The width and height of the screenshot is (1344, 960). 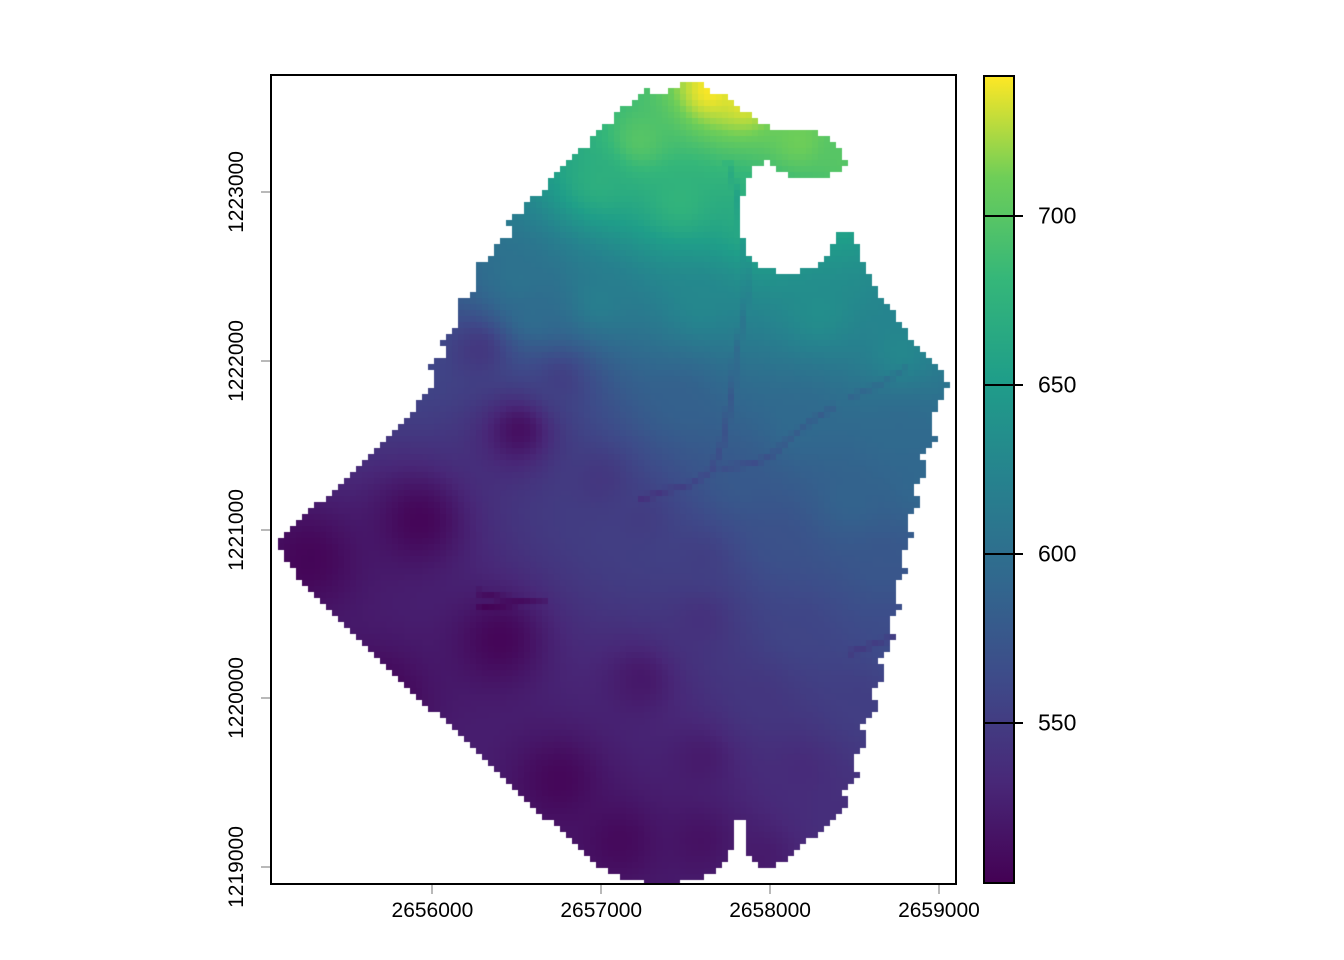 I want to click on y-axis-tick-label-text: 1221000, so click(x=236, y=529).